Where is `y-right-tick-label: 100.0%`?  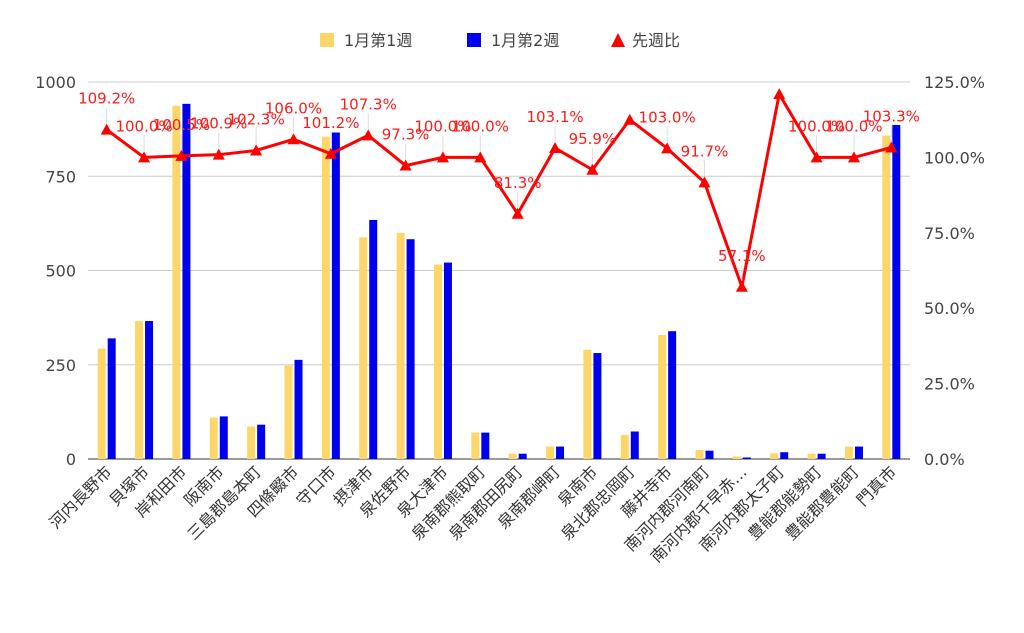
y-right-tick-label: 100.0% is located at coordinates (954, 157).